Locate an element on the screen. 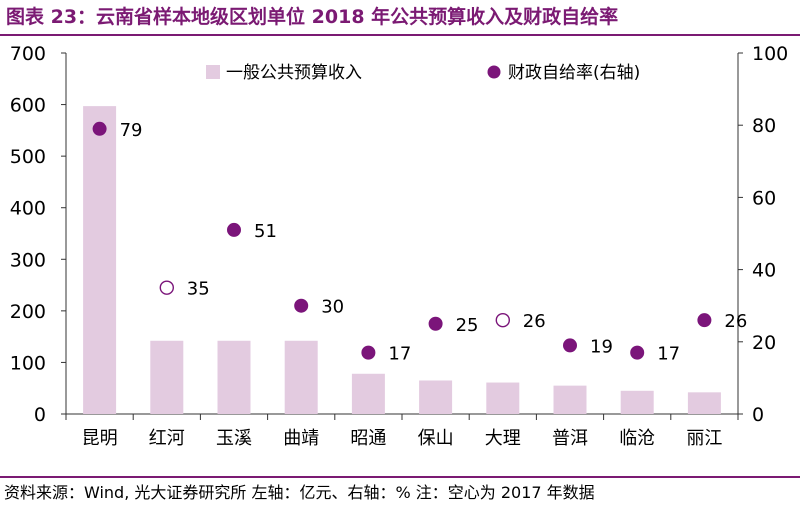 The image size is (800, 508). x-axis-tick-label: 丽江 is located at coordinates (704, 438).